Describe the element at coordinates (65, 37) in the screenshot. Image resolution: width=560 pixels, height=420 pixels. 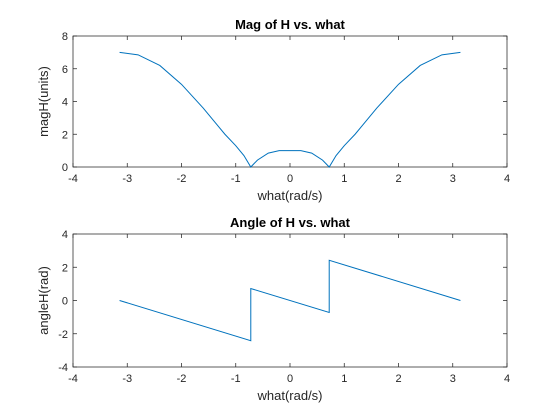
I see `plot1-y-tick-label: 8` at that location.